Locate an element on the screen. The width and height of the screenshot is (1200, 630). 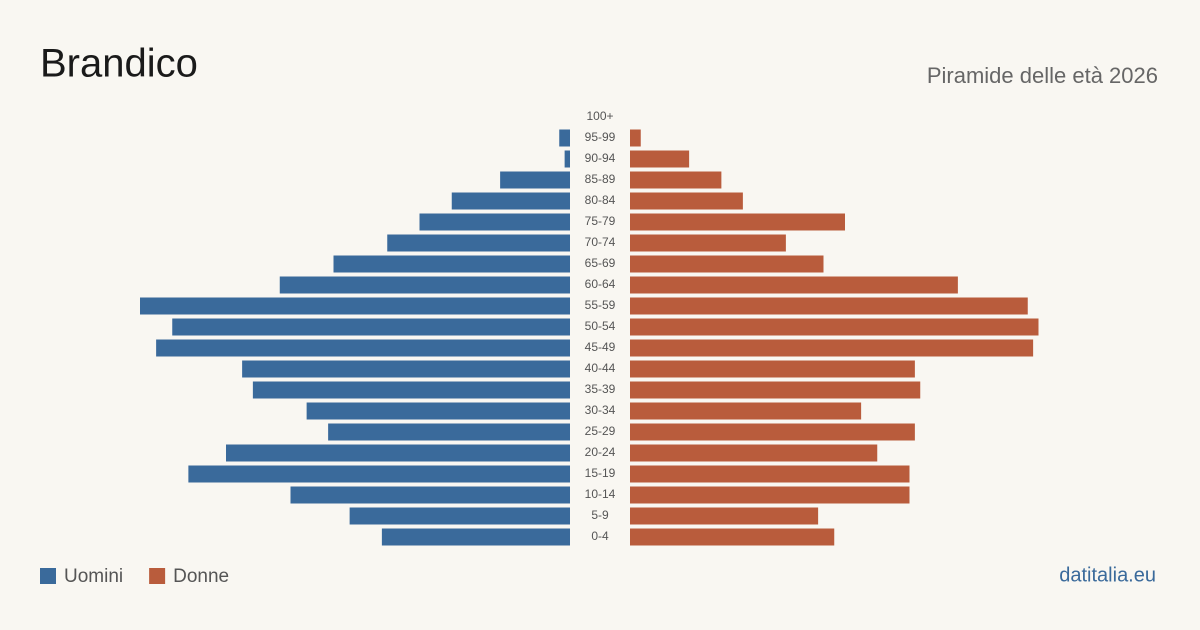
source: datitalia.eu is located at coordinates (1107, 575).